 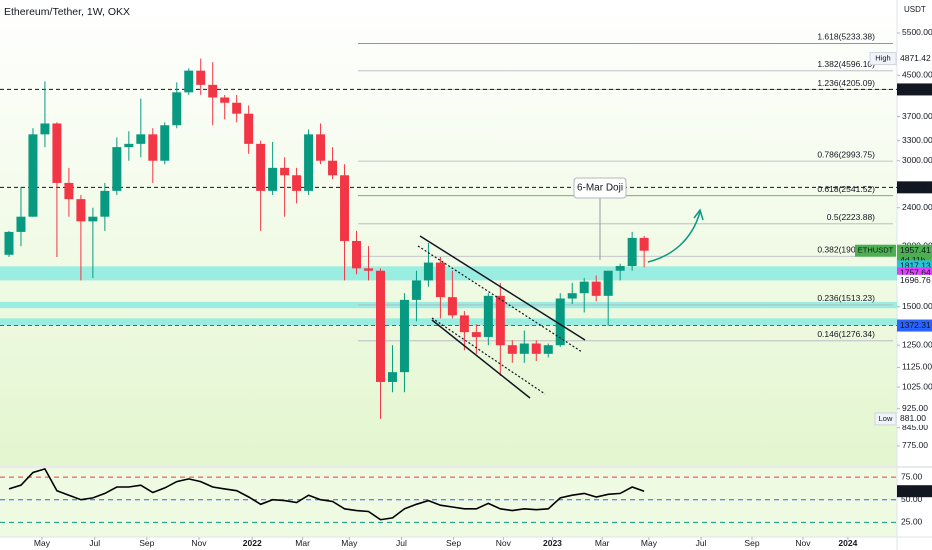 I want to click on y-tick-label: 3300.00, so click(x=917, y=140).